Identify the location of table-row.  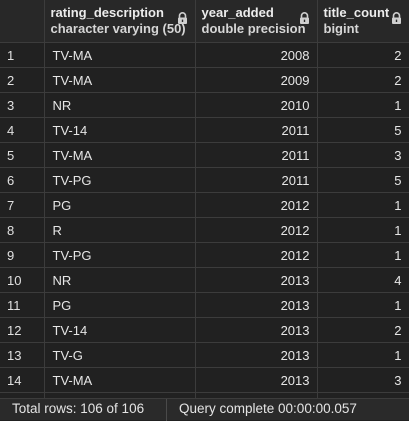
(204, 395).